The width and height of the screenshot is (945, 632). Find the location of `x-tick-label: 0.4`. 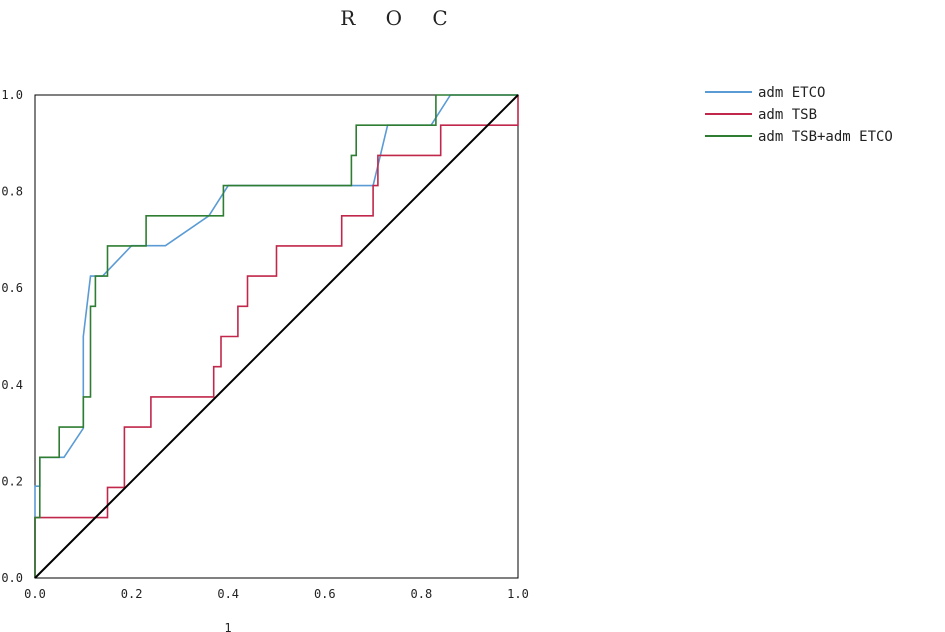

x-tick-label: 0.4 is located at coordinates (228, 594).